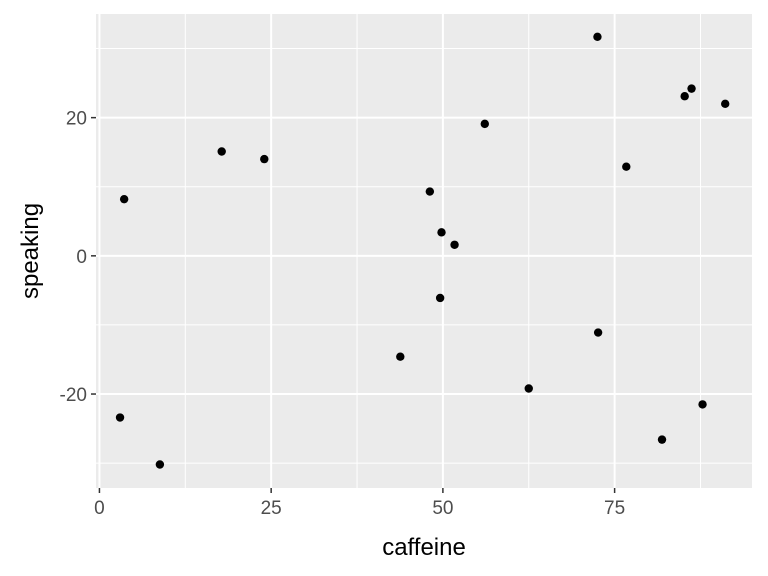 The height and width of the screenshot is (576, 768). What do you see at coordinates (76, 119) in the screenshot?
I see `y-tick-label: 20` at bounding box center [76, 119].